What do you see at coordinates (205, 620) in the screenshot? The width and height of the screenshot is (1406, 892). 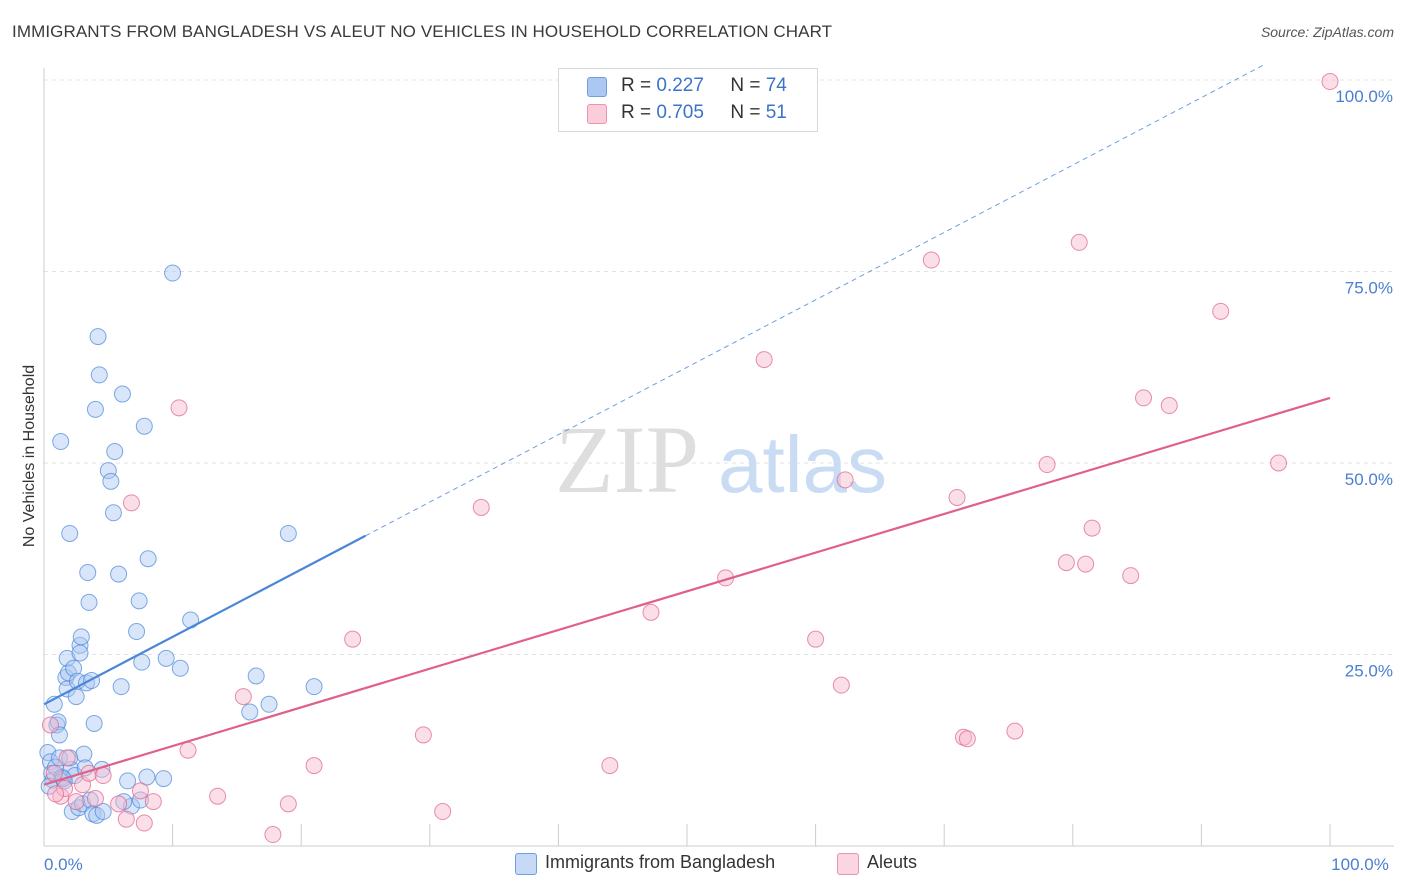 I see `trend-line-bangladesh` at bounding box center [205, 620].